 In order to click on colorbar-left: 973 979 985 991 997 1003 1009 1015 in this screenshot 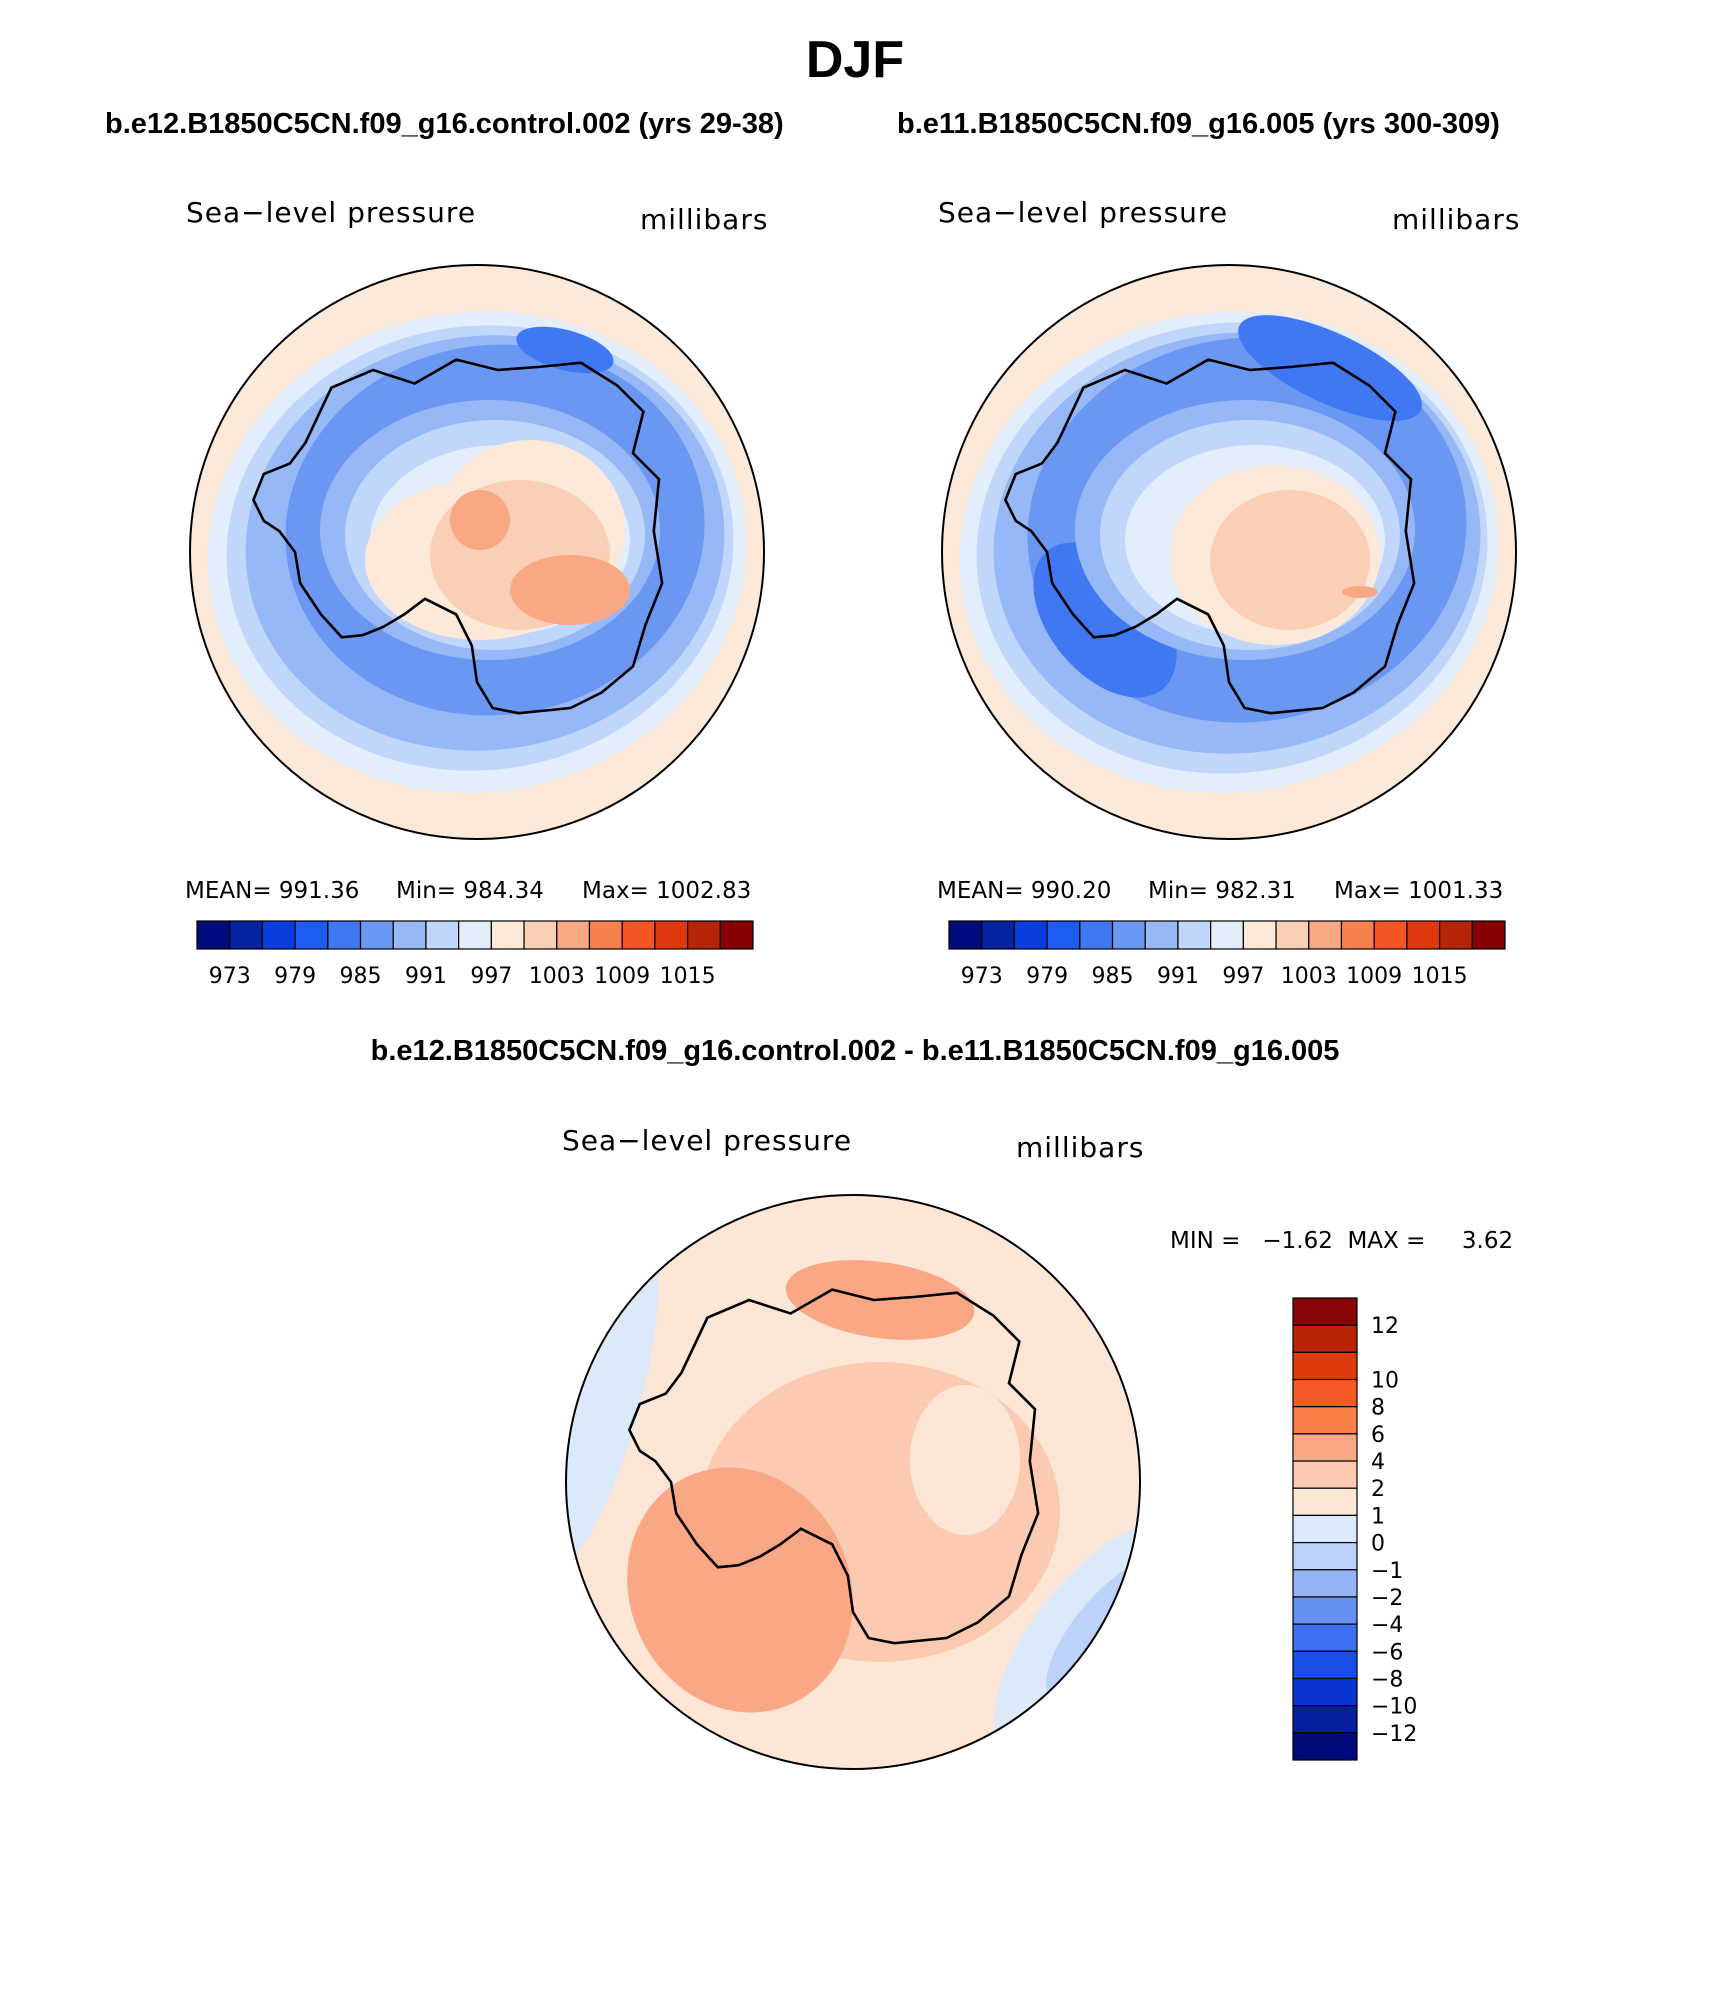, I will do `click(475, 954)`.